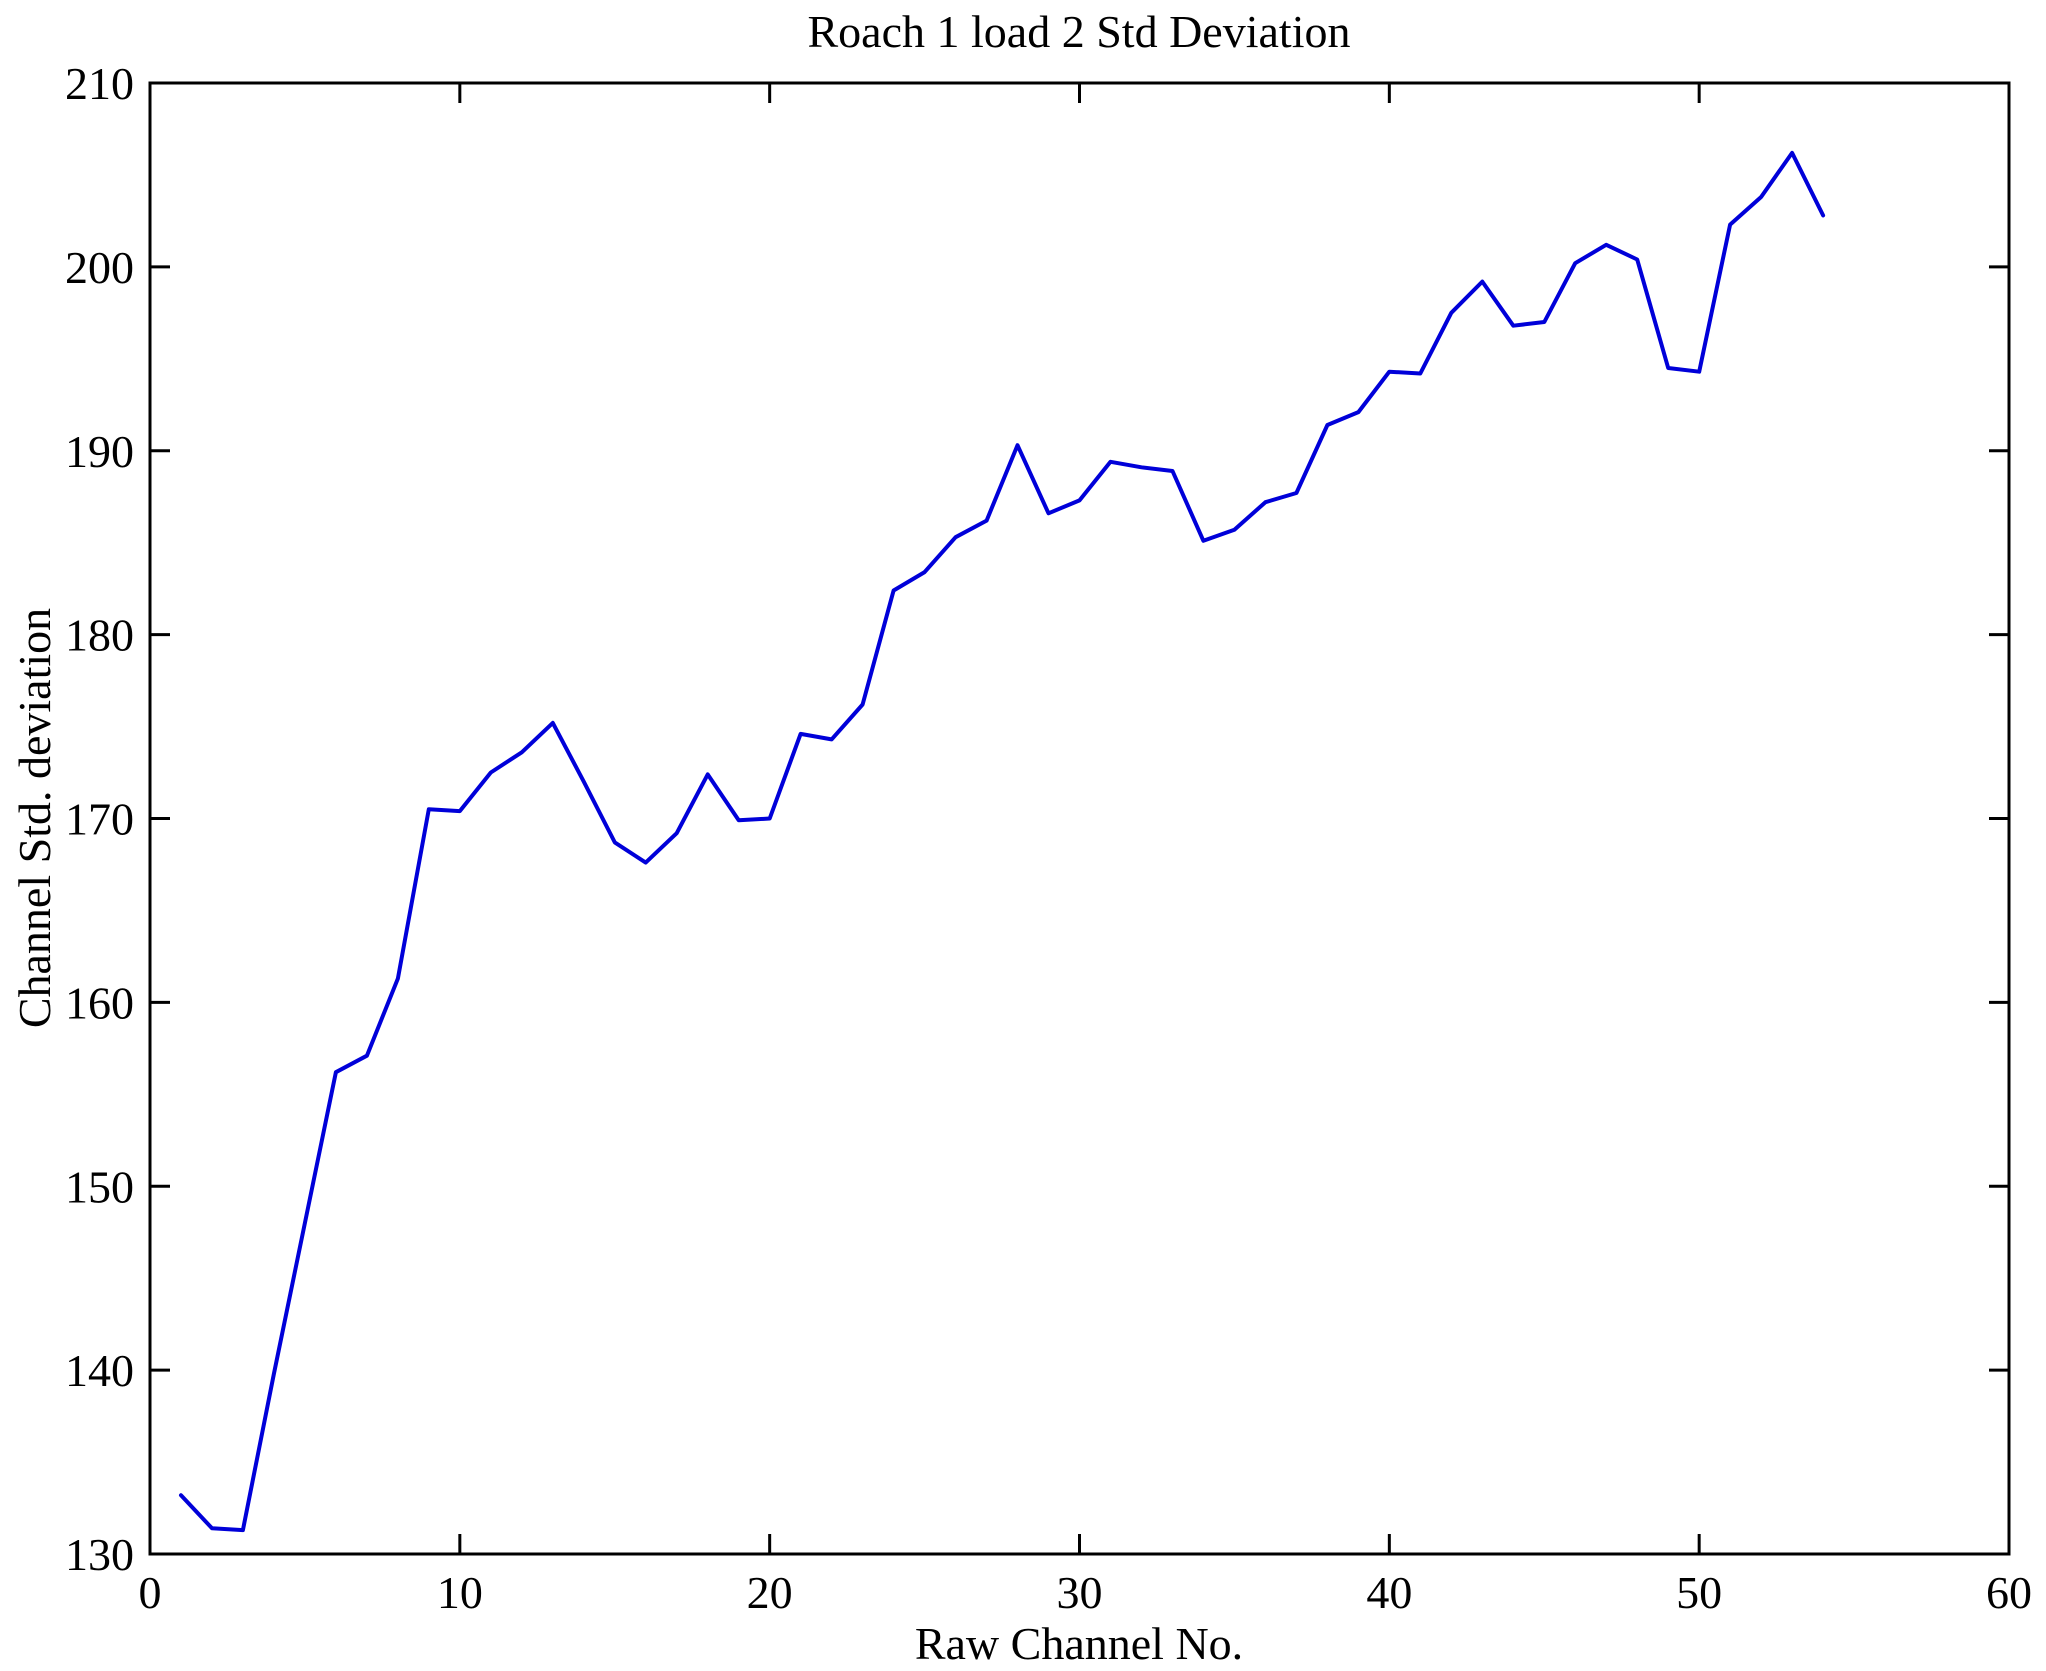 This screenshot has width=2046, height=1671. Describe the element at coordinates (99, 819) in the screenshot. I see `y-tick-label: 170` at that location.